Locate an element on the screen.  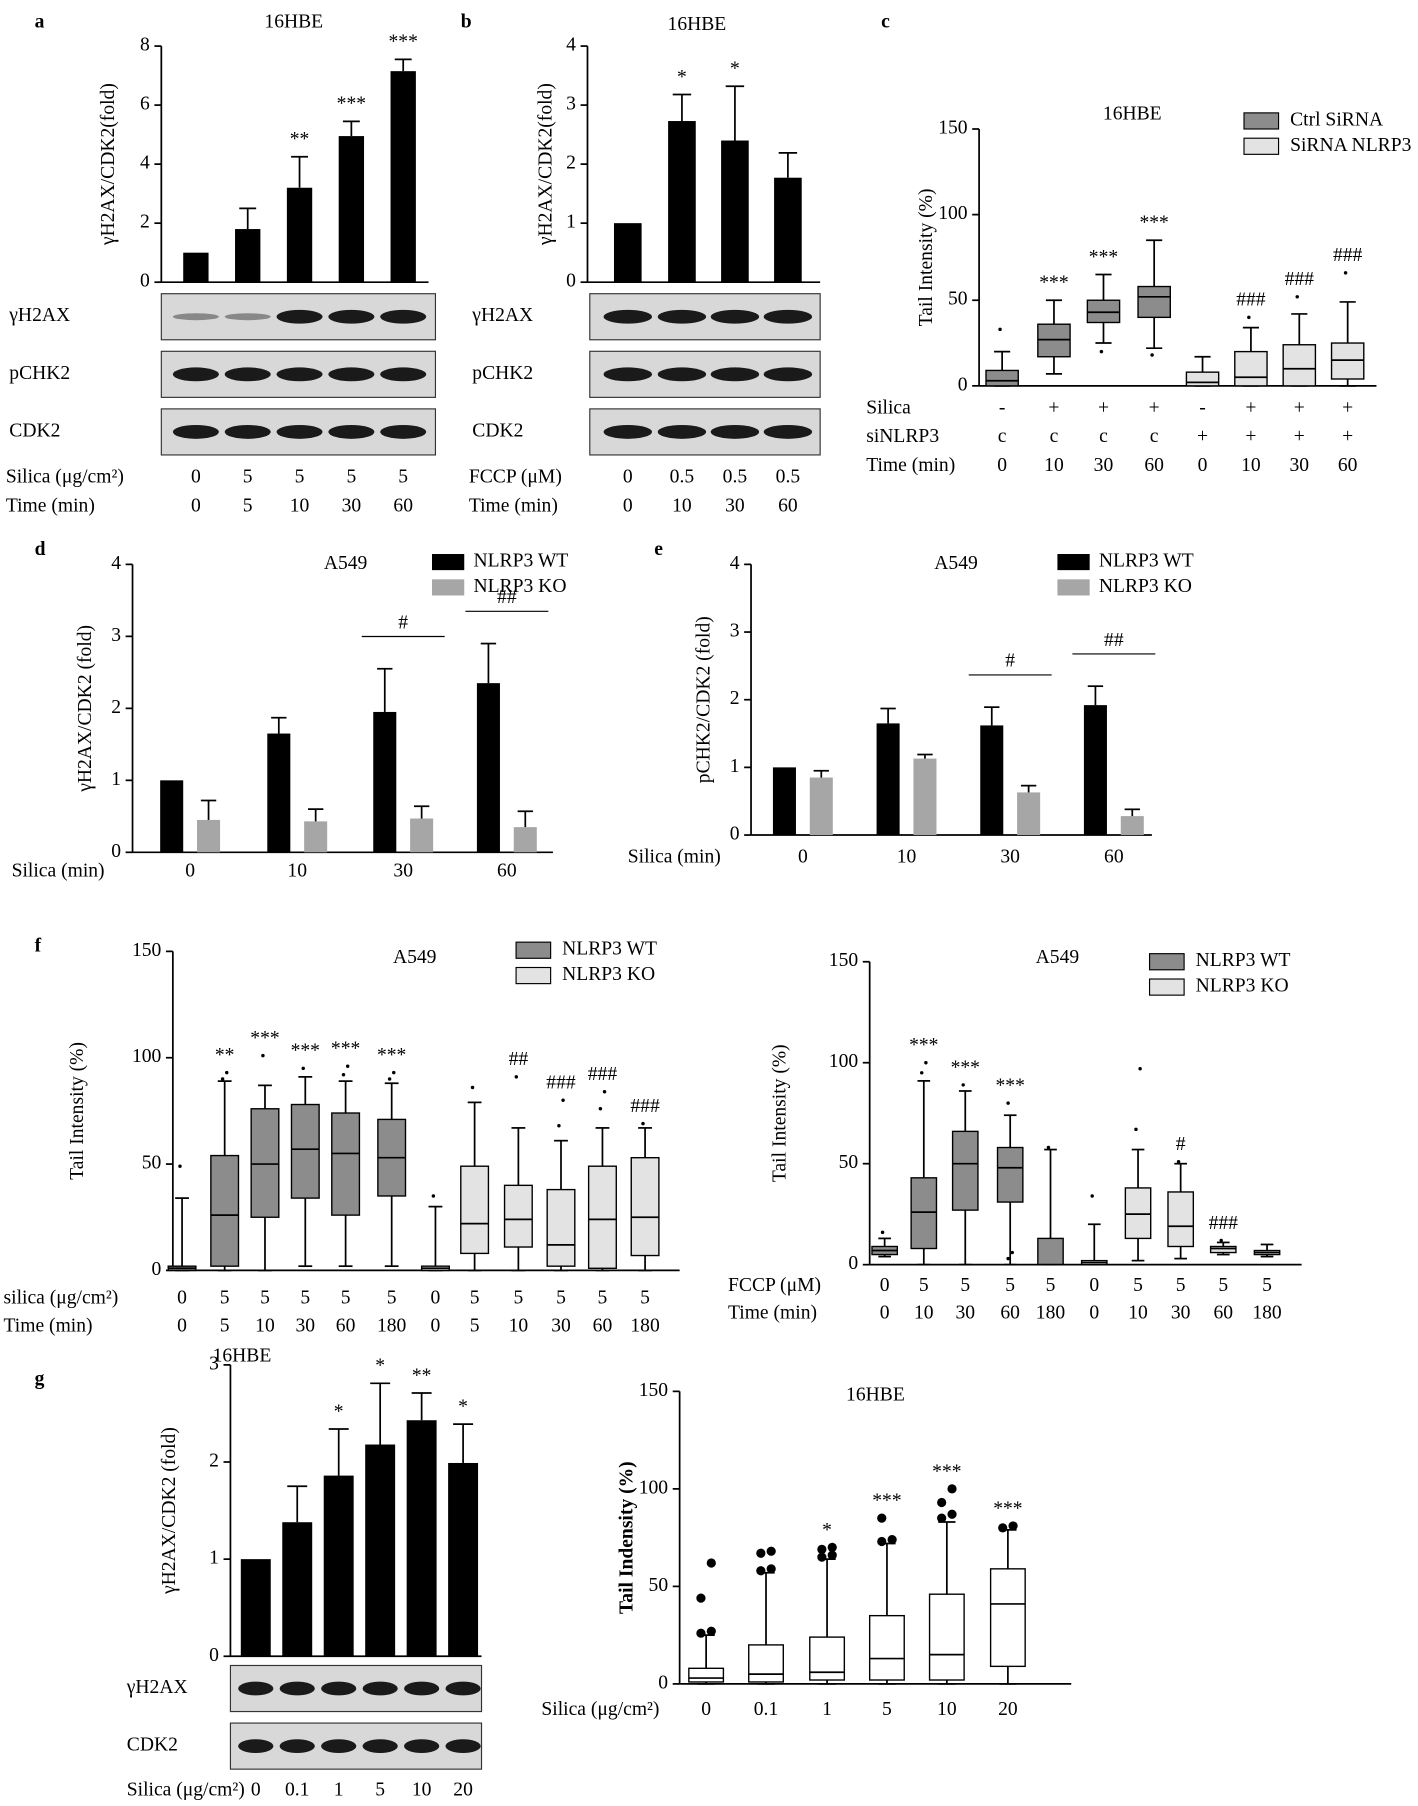
row-value: c is located at coordinates (1002, 436).